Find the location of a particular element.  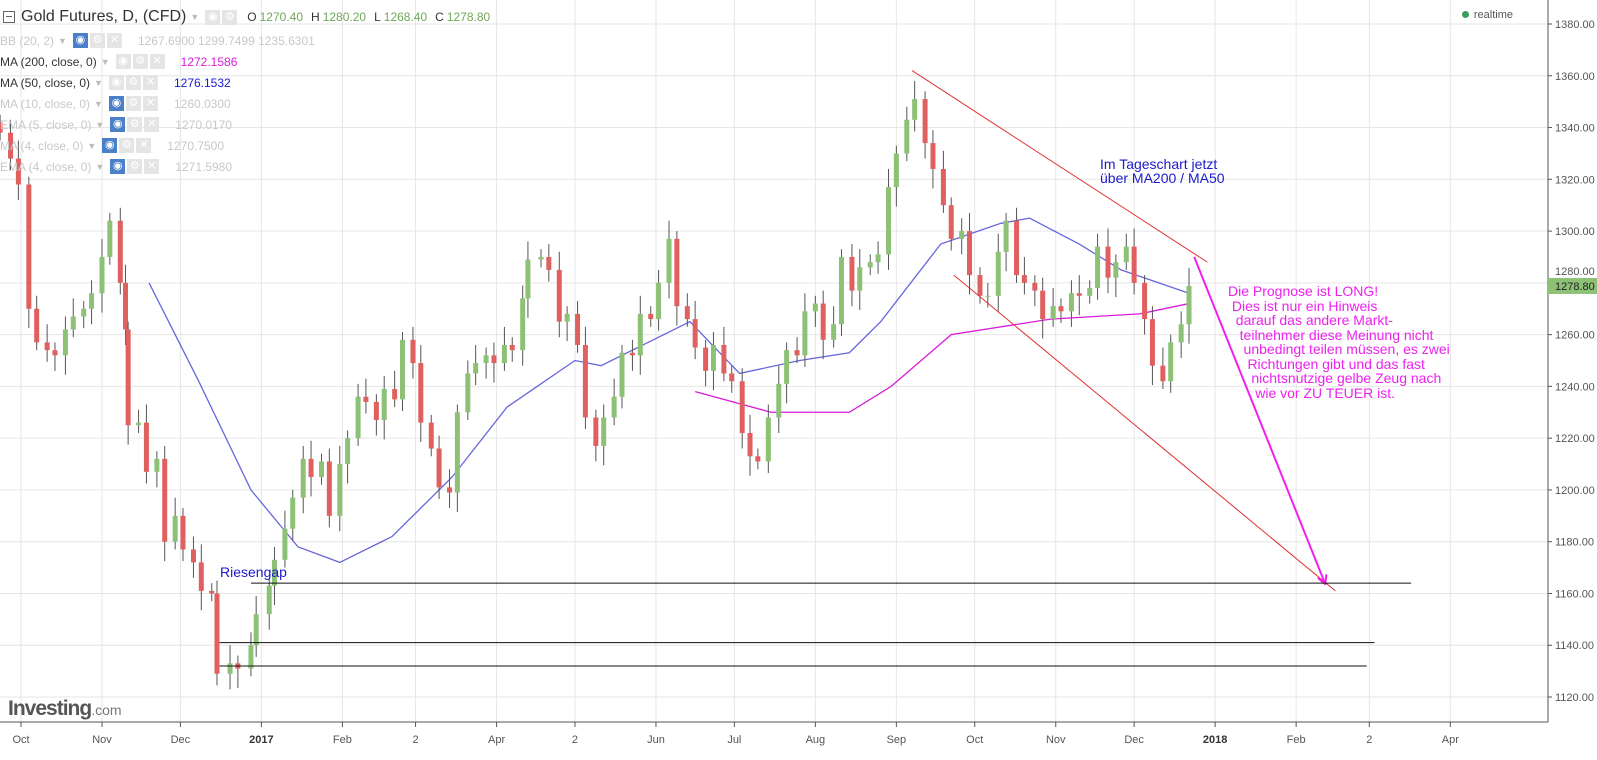

indicator-row: MA (200, close, 0) ▼ ◉ ⚙ ✕ 1272.1586 is located at coordinates (245, 61).